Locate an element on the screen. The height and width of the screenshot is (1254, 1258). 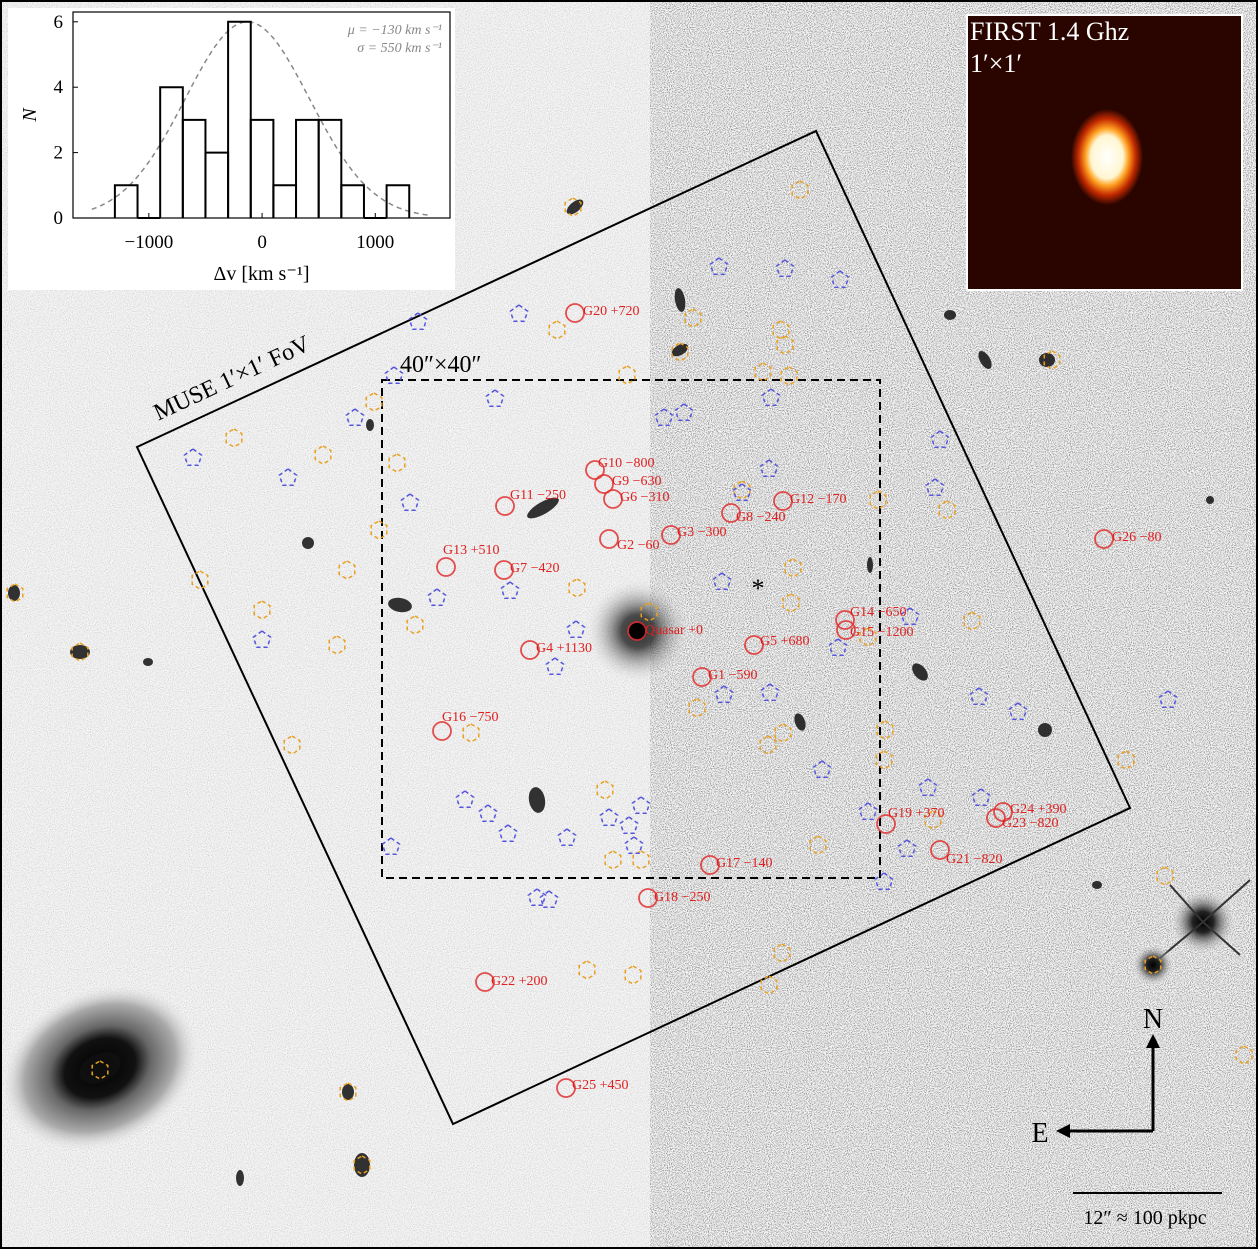
radio-source is located at coordinates (1107, 157).